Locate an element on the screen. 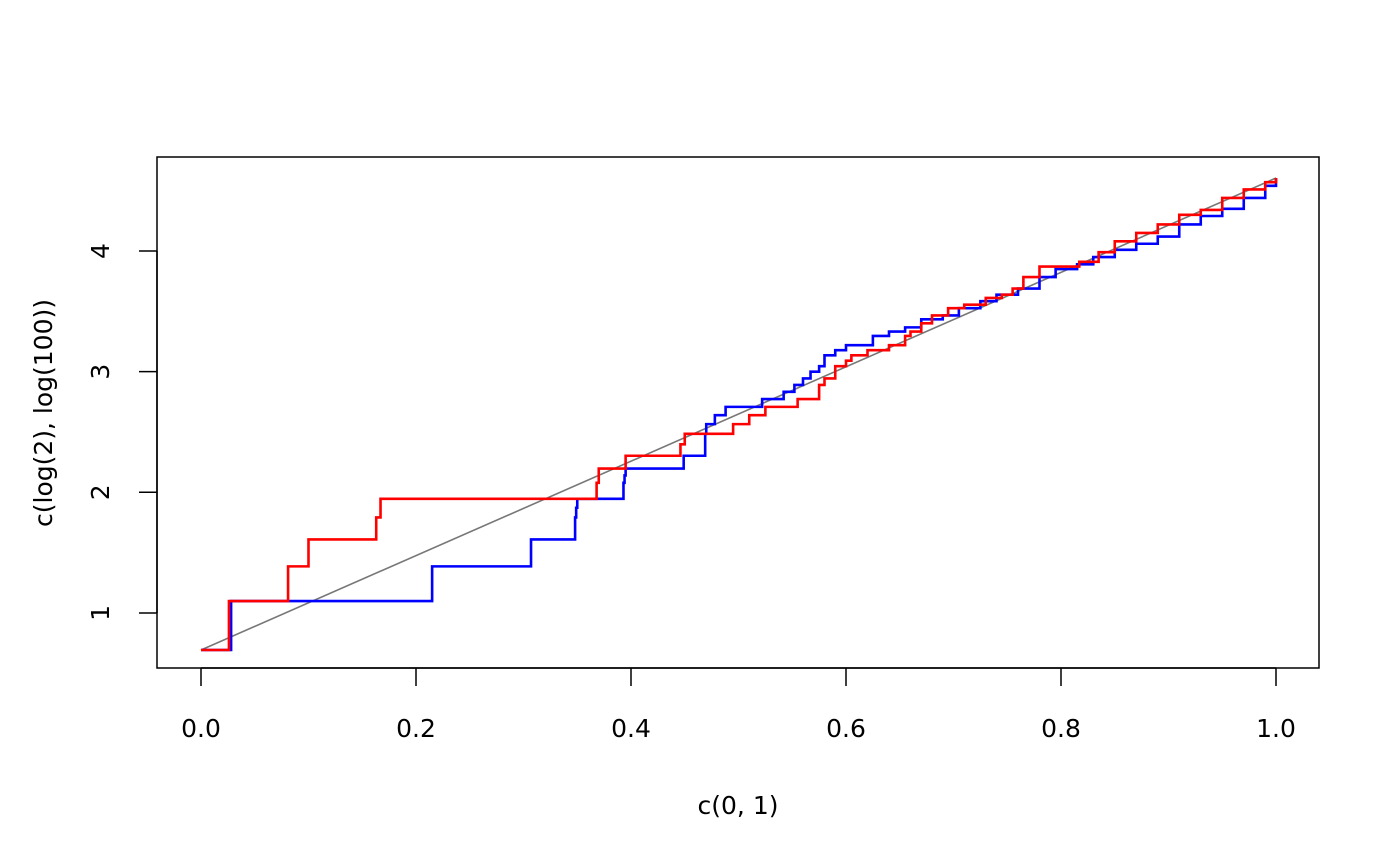 The image size is (1400, 865). x-tick-label: 0.8 is located at coordinates (1061, 728).